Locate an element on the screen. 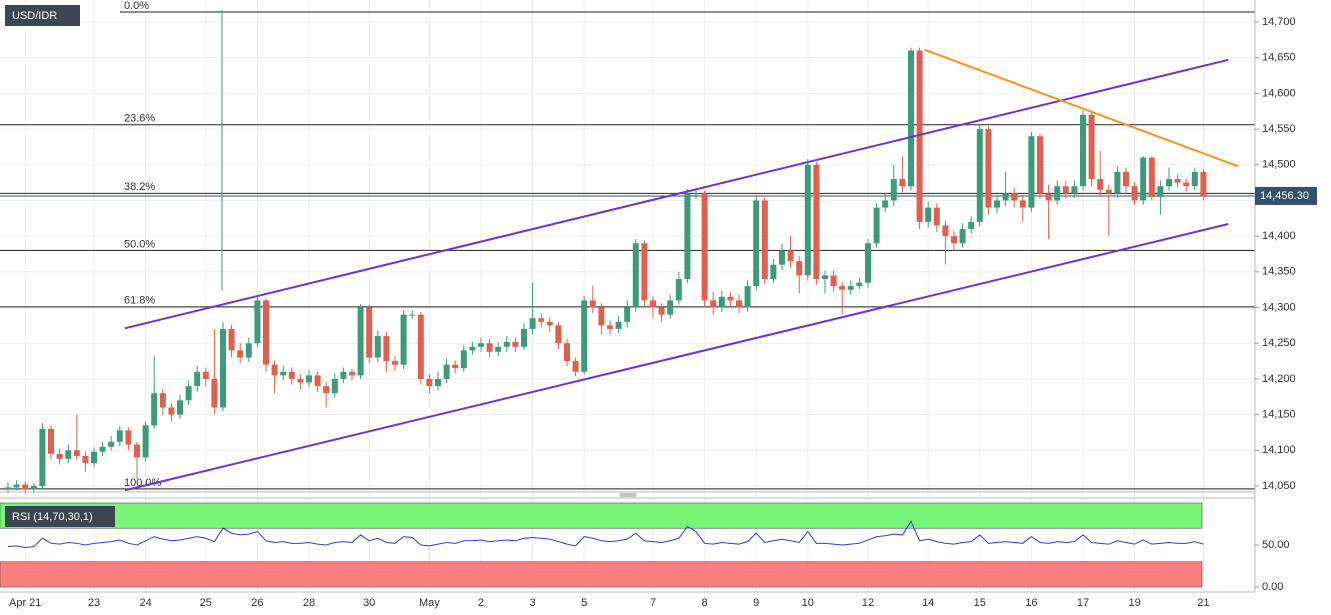 Image resolution: width=1331 pixels, height=615 pixels. x-tick-label: 12 is located at coordinates (868, 603).